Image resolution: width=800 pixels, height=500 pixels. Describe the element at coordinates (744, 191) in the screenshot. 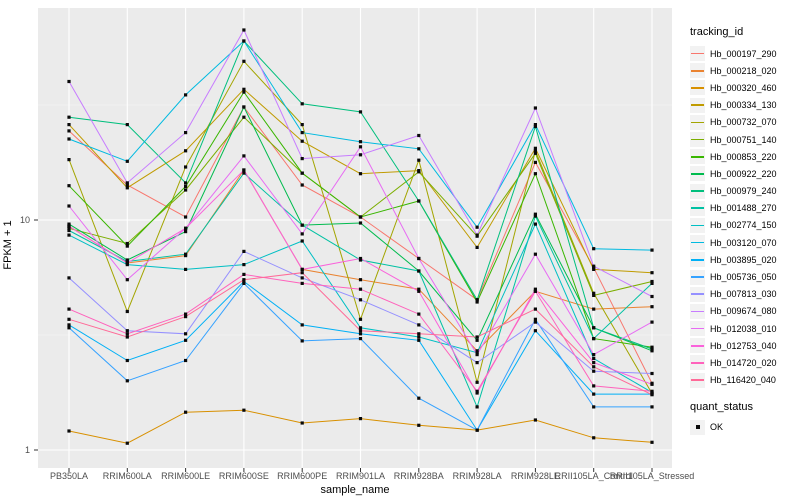

I see `legend-item-Hb_000979_240: Hb_000979_240` at that location.